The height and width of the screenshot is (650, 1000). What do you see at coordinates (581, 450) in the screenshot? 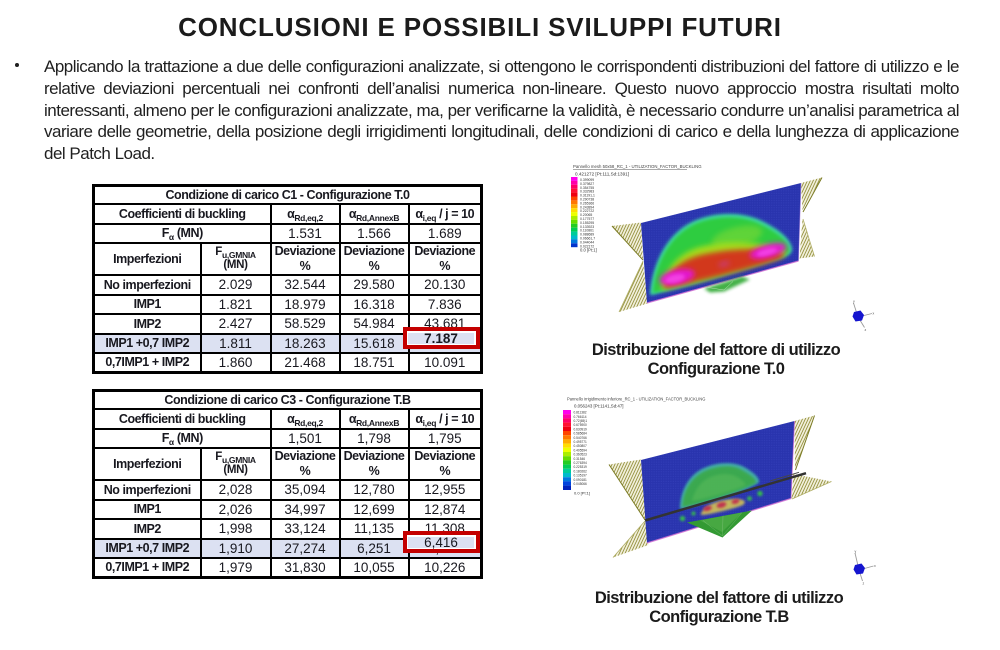
I see `svg-text: 0.405594` at bounding box center [581, 450].